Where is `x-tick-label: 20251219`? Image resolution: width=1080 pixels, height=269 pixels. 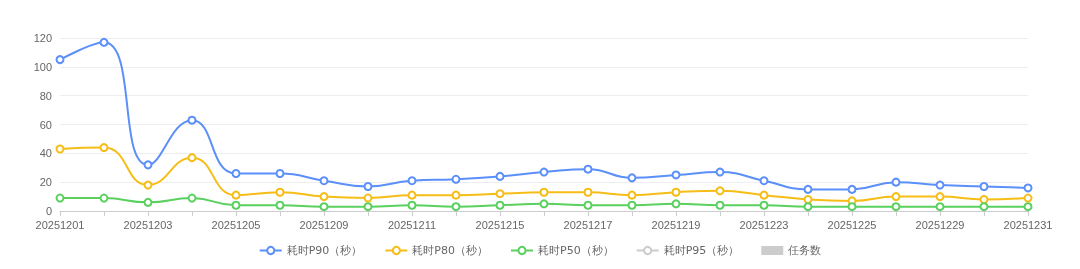
x-tick-label: 20251219 is located at coordinates (676, 224).